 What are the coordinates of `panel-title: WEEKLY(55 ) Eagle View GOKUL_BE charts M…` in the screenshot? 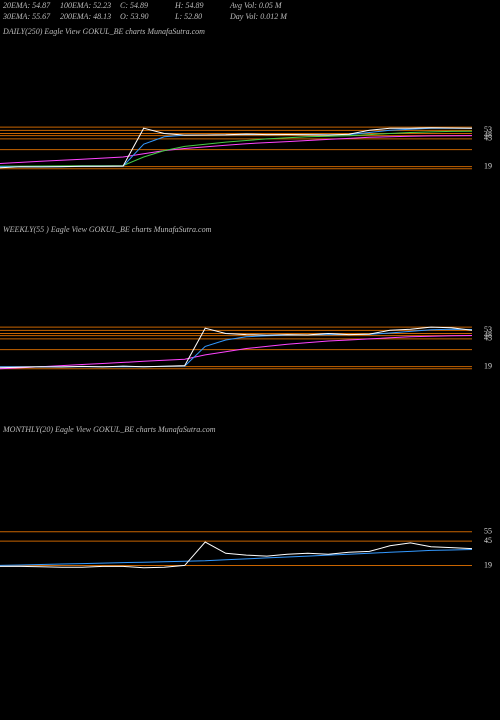 It's located at (107, 229).